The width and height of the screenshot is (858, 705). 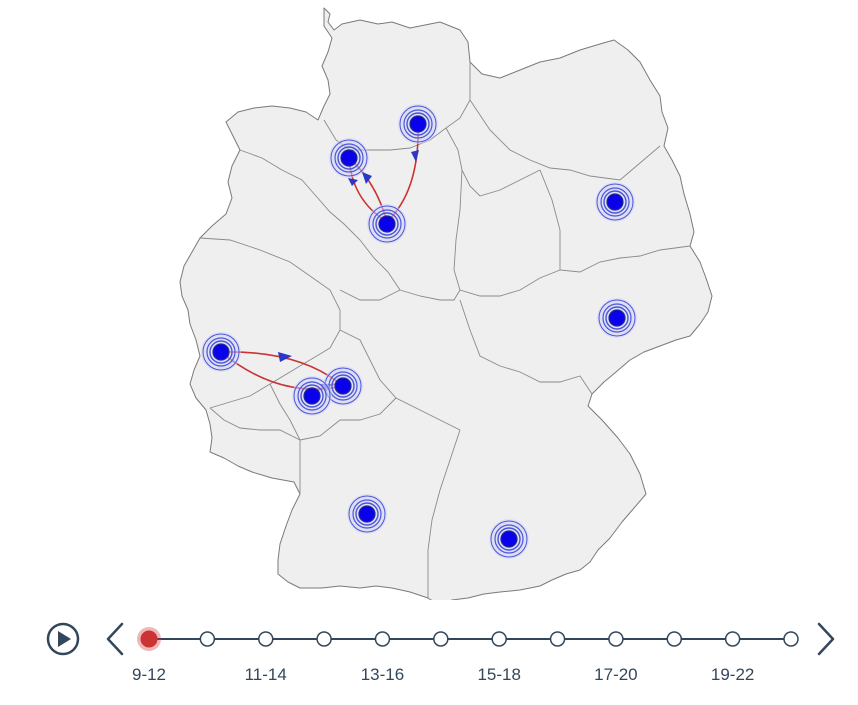 I want to click on city-marker-dresden, so click(x=617, y=318).